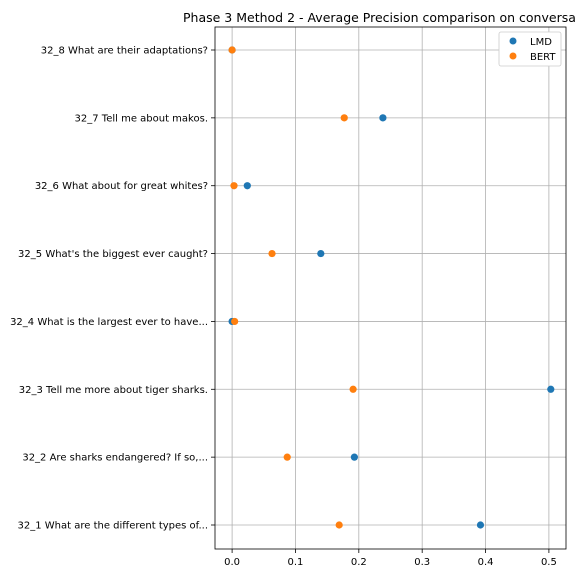 This screenshot has width=576, height=576. What do you see at coordinates (422, 562) in the screenshot?
I see `x-tick-label: 0.3` at bounding box center [422, 562].